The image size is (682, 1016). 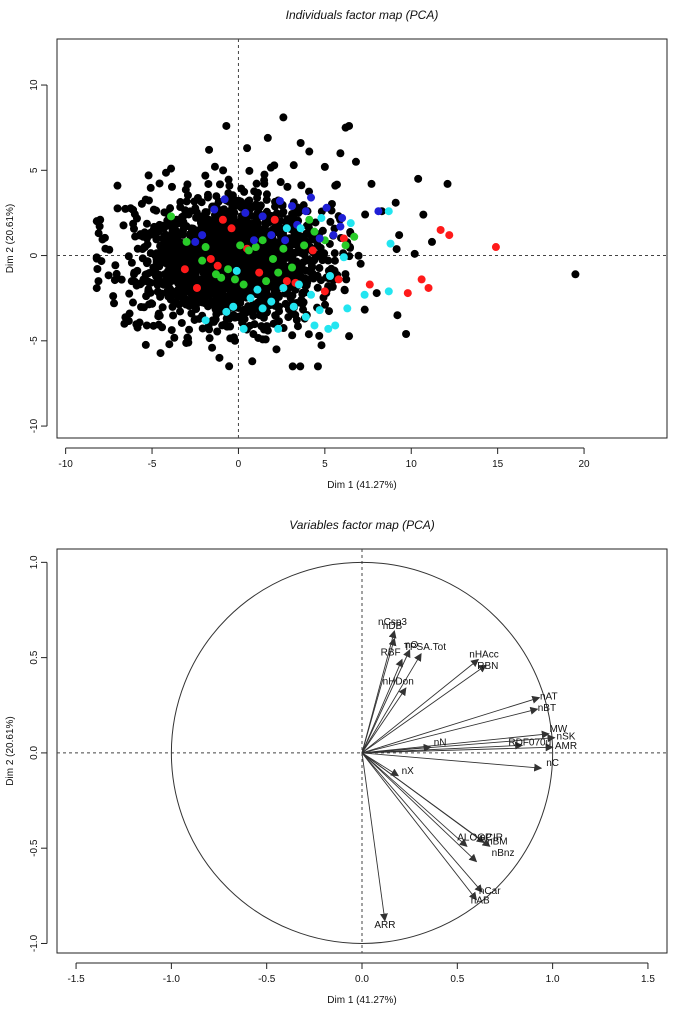 I want to click on variables-y-tick-label: 0.5, so click(x=34, y=657).